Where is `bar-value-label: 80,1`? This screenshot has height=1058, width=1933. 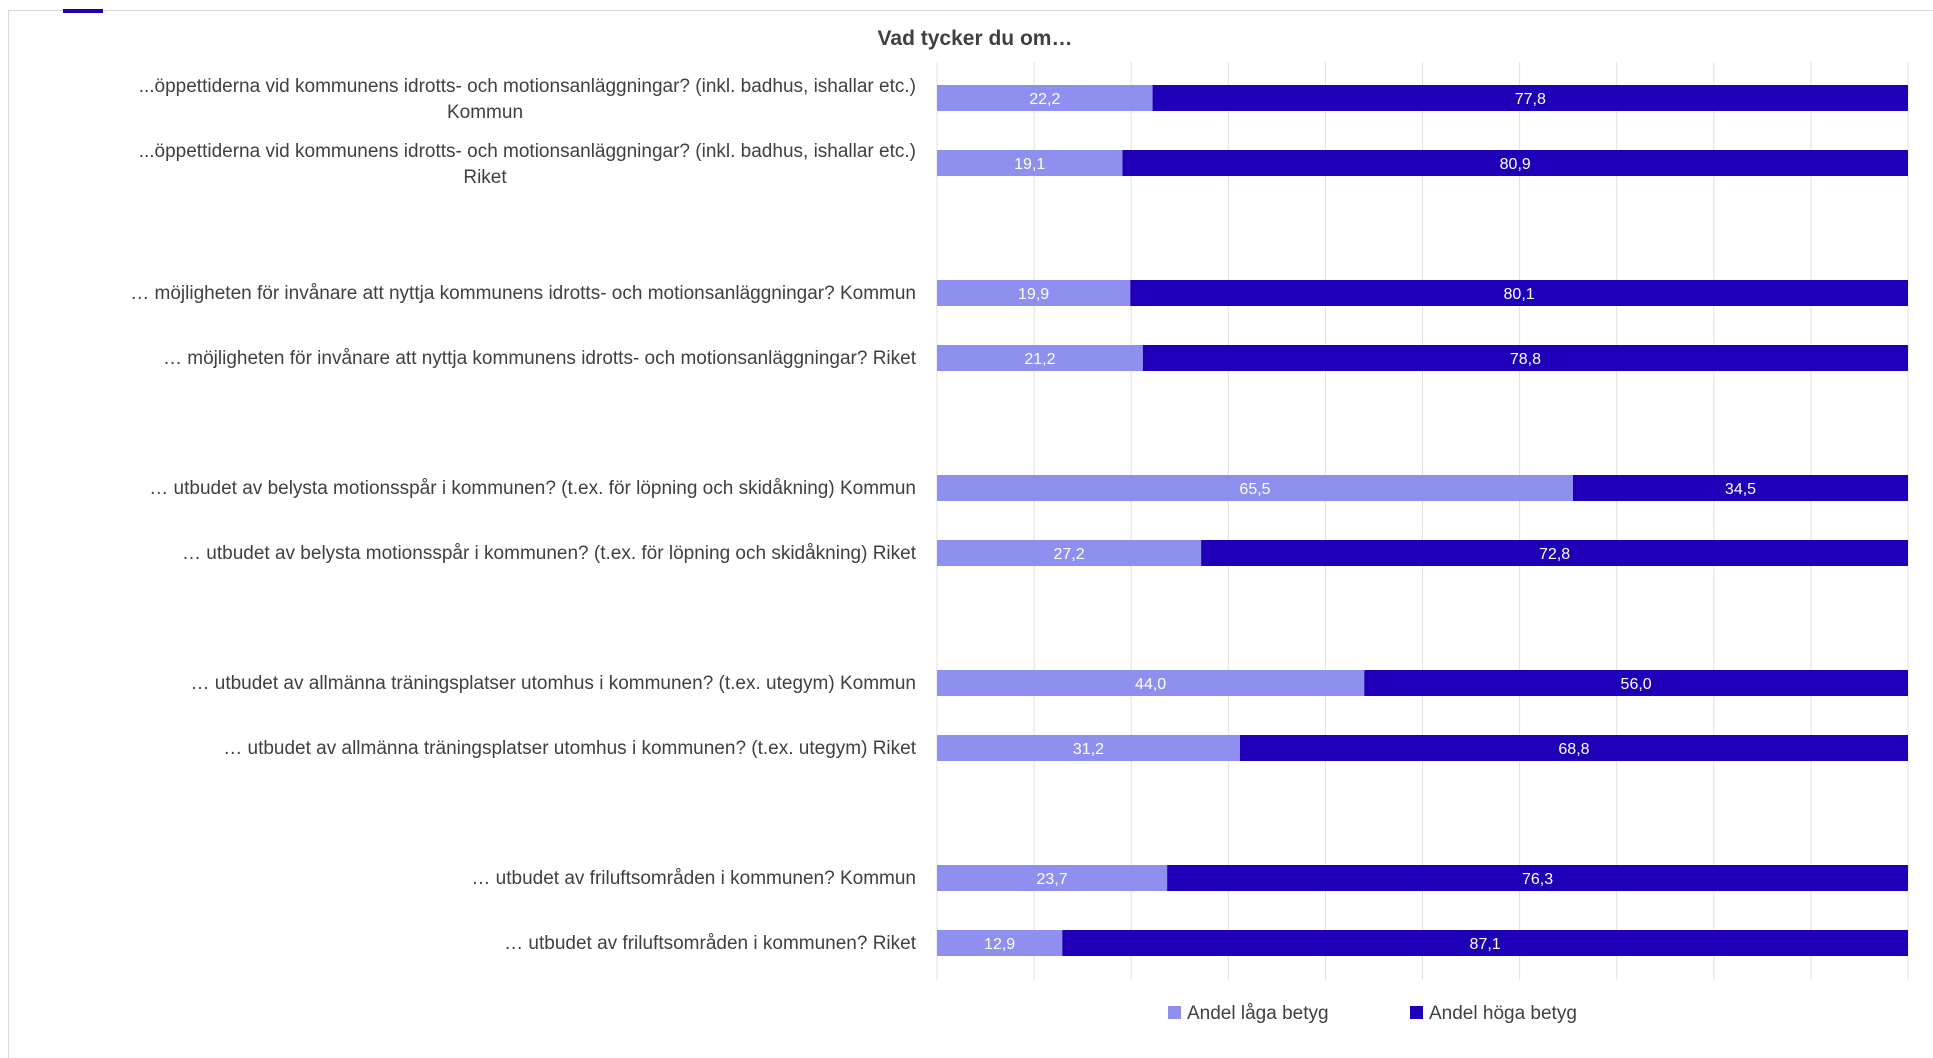 bar-value-label: 80,1 is located at coordinates (1519, 294).